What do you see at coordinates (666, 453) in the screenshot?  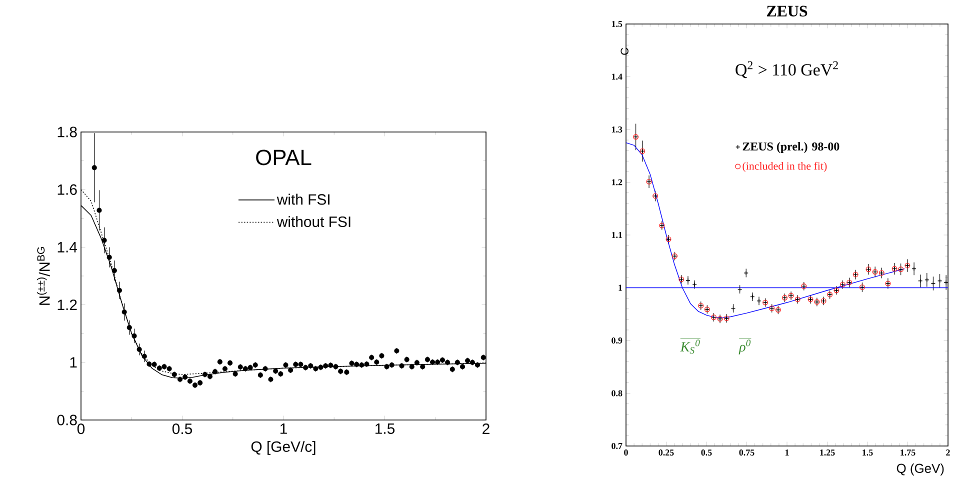 I see `x-tick-label: 0.25` at bounding box center [666, 453].